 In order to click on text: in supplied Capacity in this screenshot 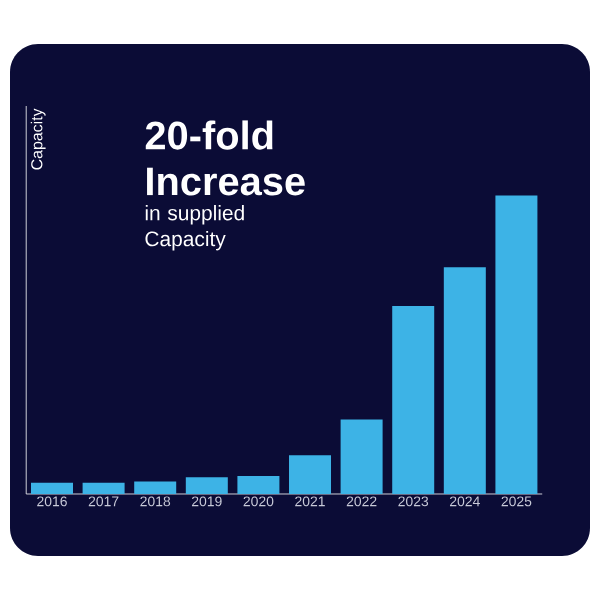, I will do `click(194, 228)`.